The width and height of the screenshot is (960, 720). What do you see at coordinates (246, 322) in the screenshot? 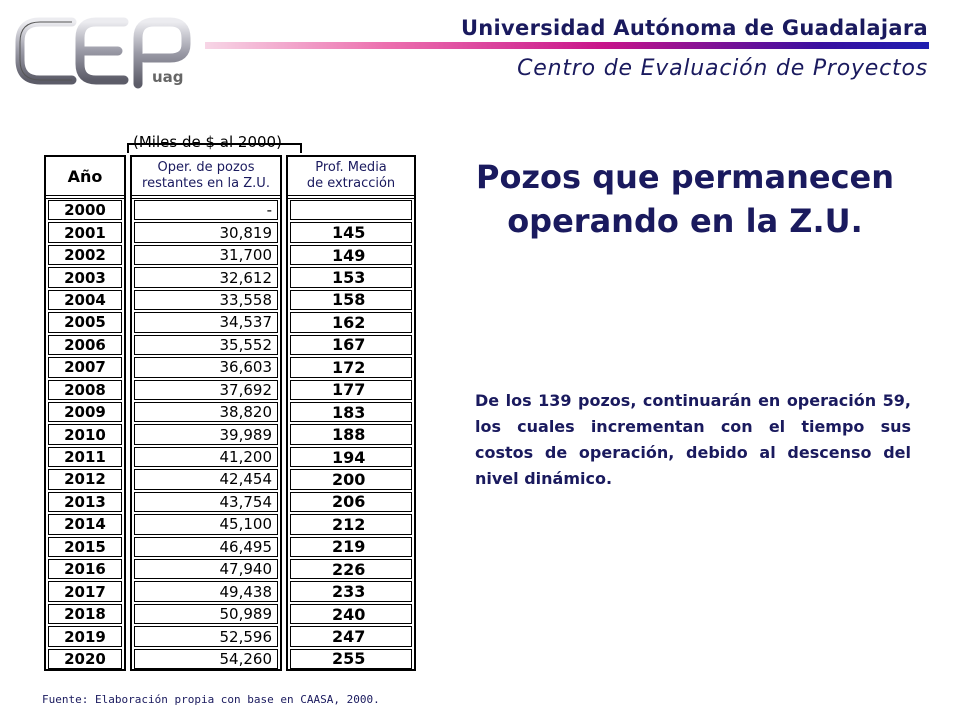
I see `oper-cell-text: 34,537` at bounding box center [246, 322].